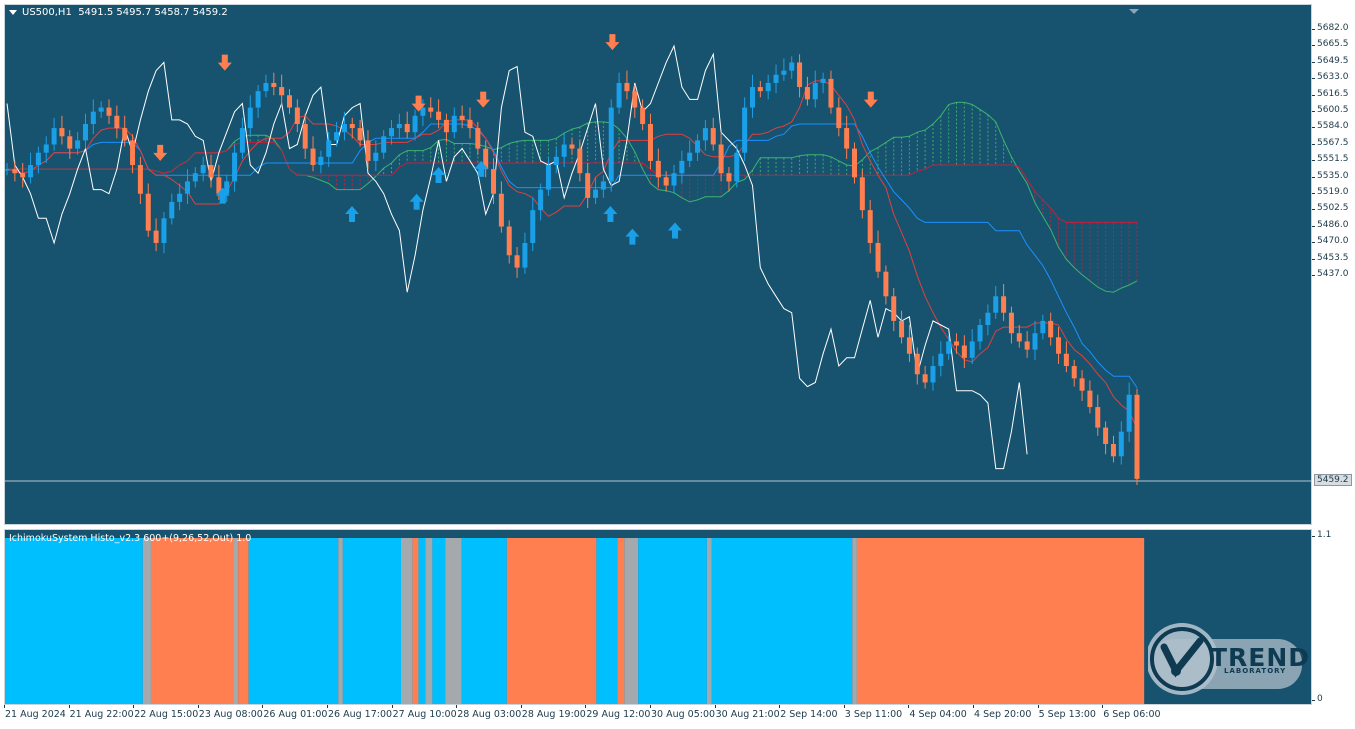  What do you see at coordinates (360, 714) in the screenshot?
I see `time-axis-label: 26 Aug 17:00` at bounding box center [360, 714].